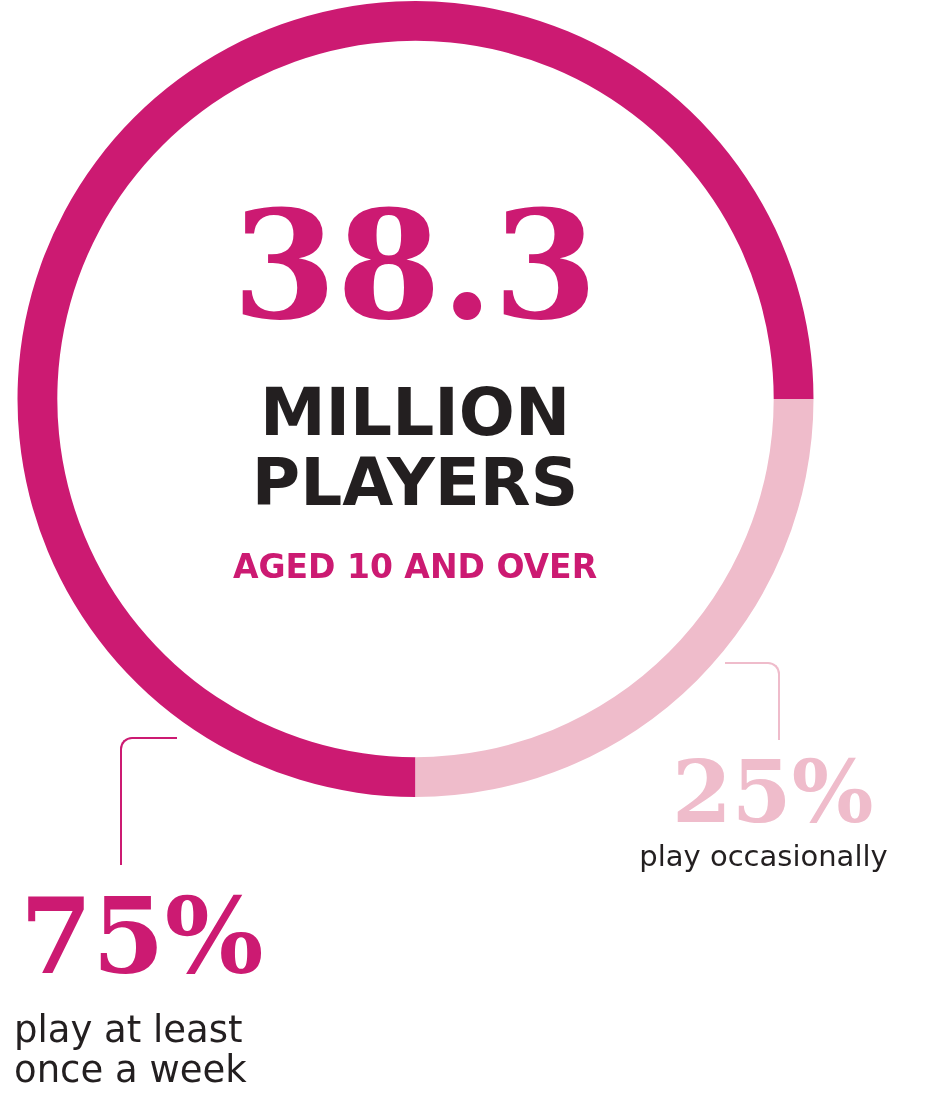 The image size is (927, 1096). Describe the element at coordinates (415, 567) in the screenshot. I see `text: AGED 10 AND OVER` at that location.